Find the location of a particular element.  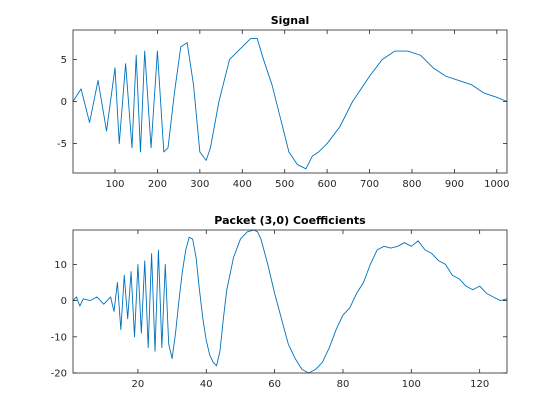

x-tick-label: 900 is located at coordinates (454, 184).